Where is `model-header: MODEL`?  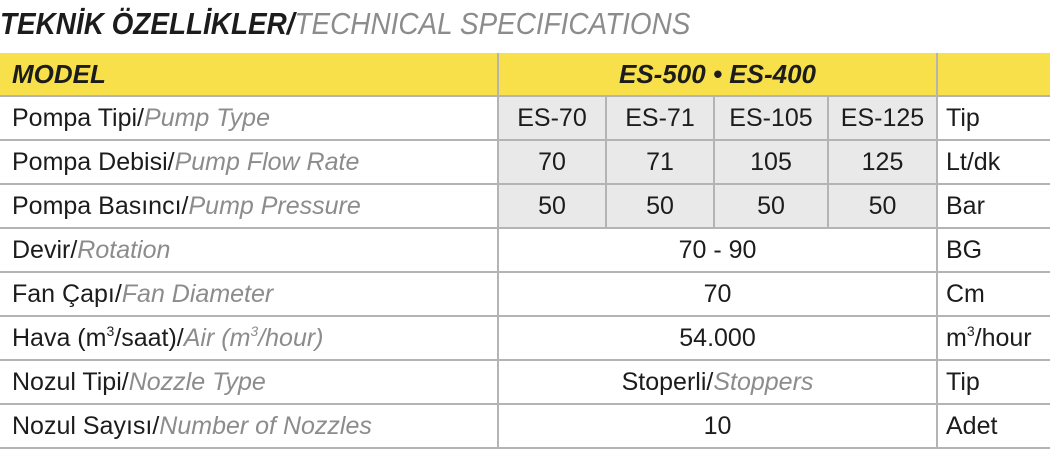
model-header: MODEL is located at coordinates (249, 75).